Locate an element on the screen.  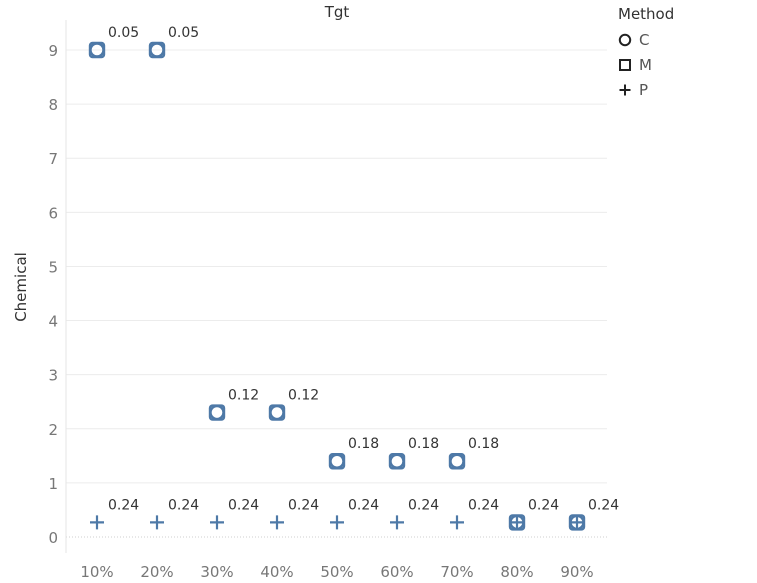
y-tick-label: 1 is located at coordinates (53, 484).